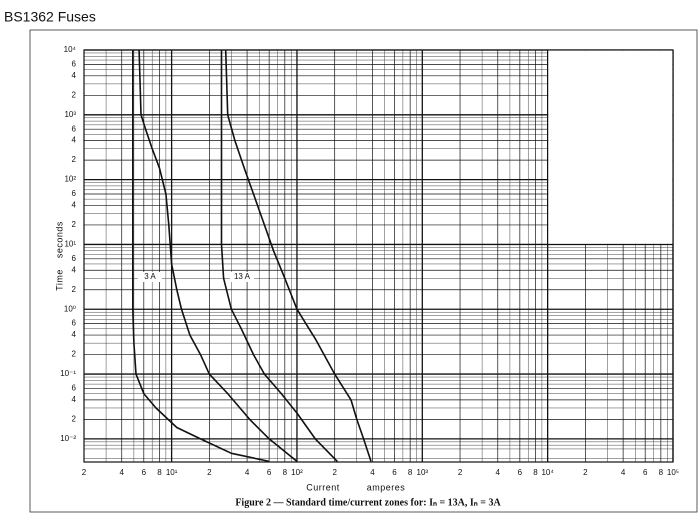 Image resolution: width=700 pixels, height=525 pixels. Describe the element at coordinates (70, 179) in the screenshot. I see `y-tick-label: 10²` at that location.